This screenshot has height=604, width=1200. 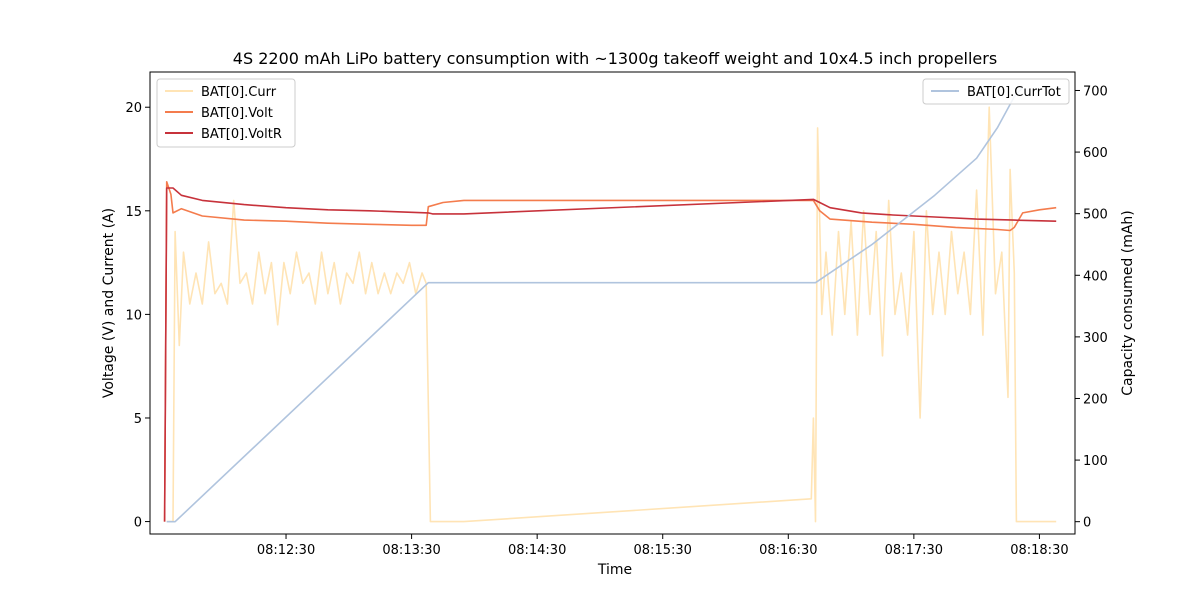 What do you see at coordinates (614, 570) in the screenshot?
I see `x-axis-label: Time` at bounding box center [614, 570].